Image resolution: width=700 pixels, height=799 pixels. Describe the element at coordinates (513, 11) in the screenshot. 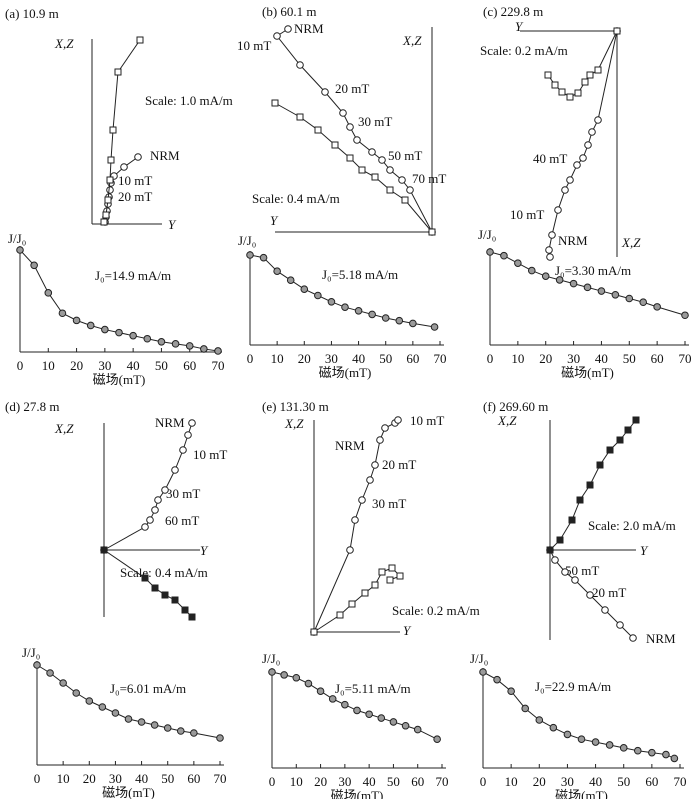

I see `panel-title: (c) 229.8 m` at that location.